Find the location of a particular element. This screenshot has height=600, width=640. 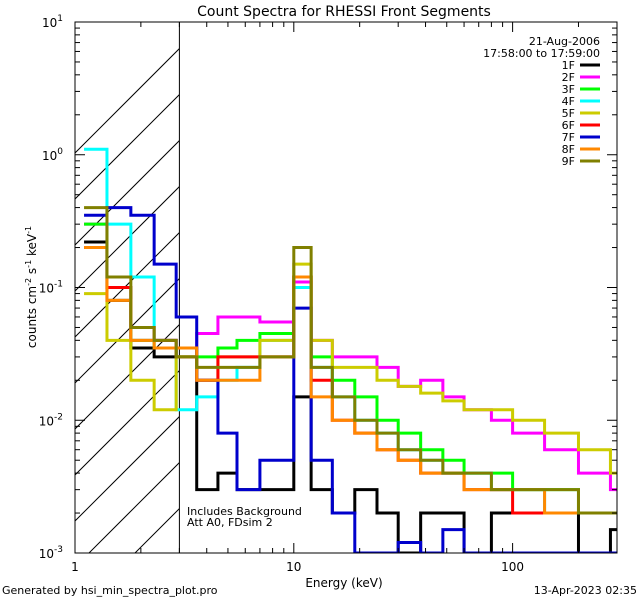

excluded-region-hatch is located at coordinates (127, 287).